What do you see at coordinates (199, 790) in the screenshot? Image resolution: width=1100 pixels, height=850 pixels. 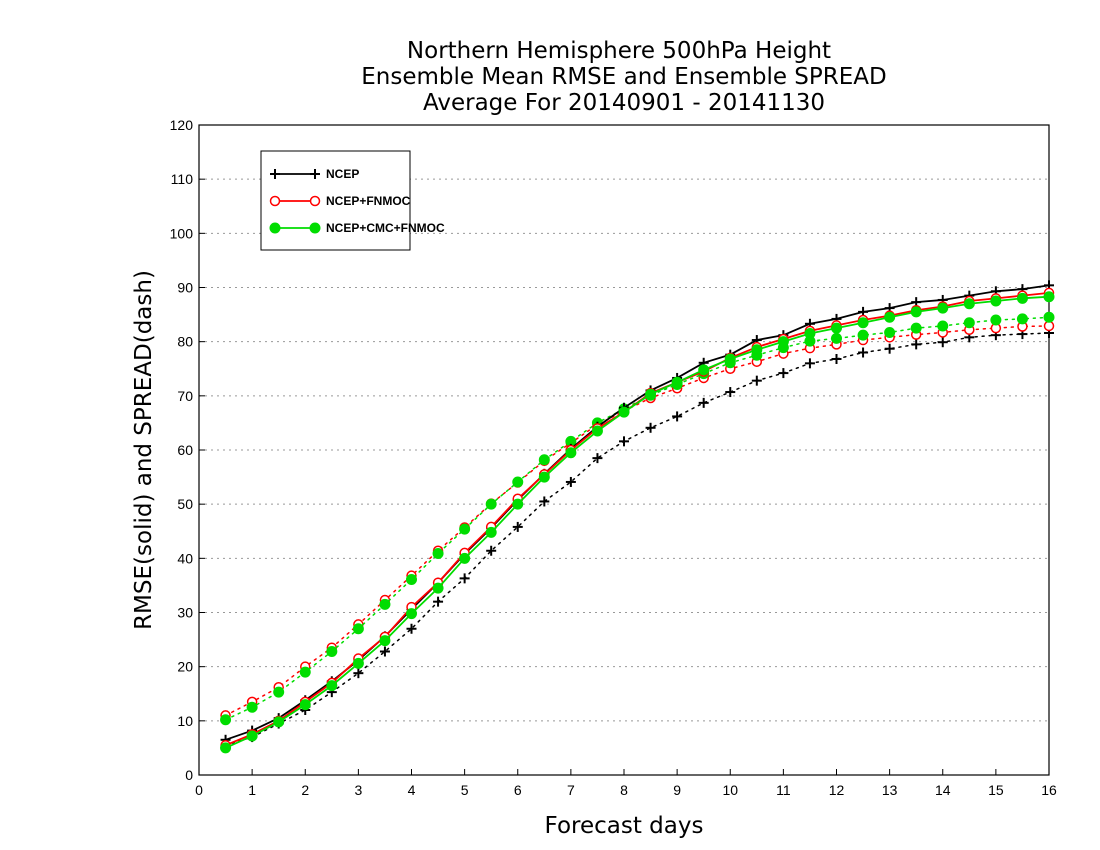 I see `x-tick-label: 0` at bounding box center [199, 790].